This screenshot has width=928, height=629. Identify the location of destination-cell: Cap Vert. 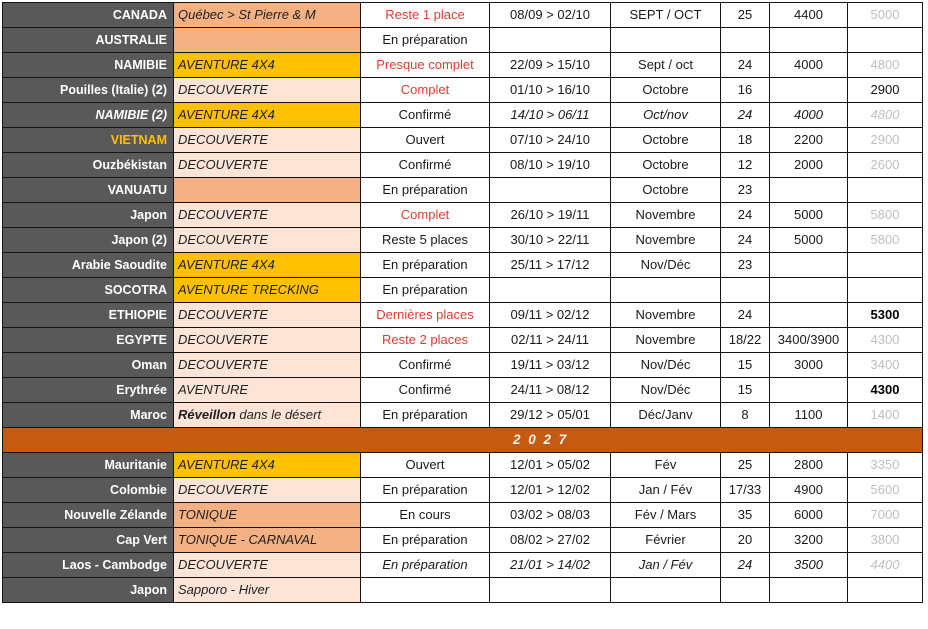
(88, 540).